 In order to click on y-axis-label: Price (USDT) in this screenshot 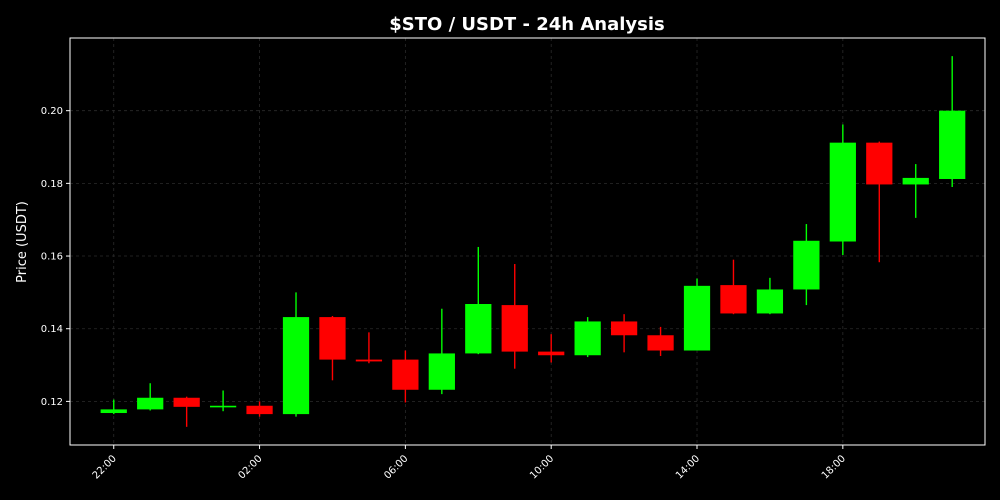, I will do `click(22, 242)`.